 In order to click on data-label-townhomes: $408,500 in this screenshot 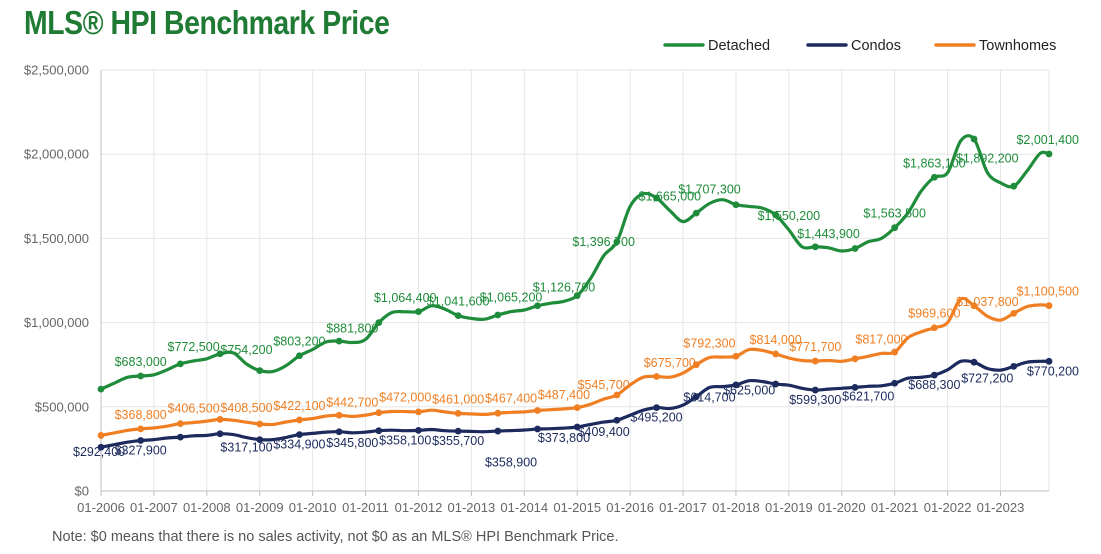, I will do `click(246, 408)`.